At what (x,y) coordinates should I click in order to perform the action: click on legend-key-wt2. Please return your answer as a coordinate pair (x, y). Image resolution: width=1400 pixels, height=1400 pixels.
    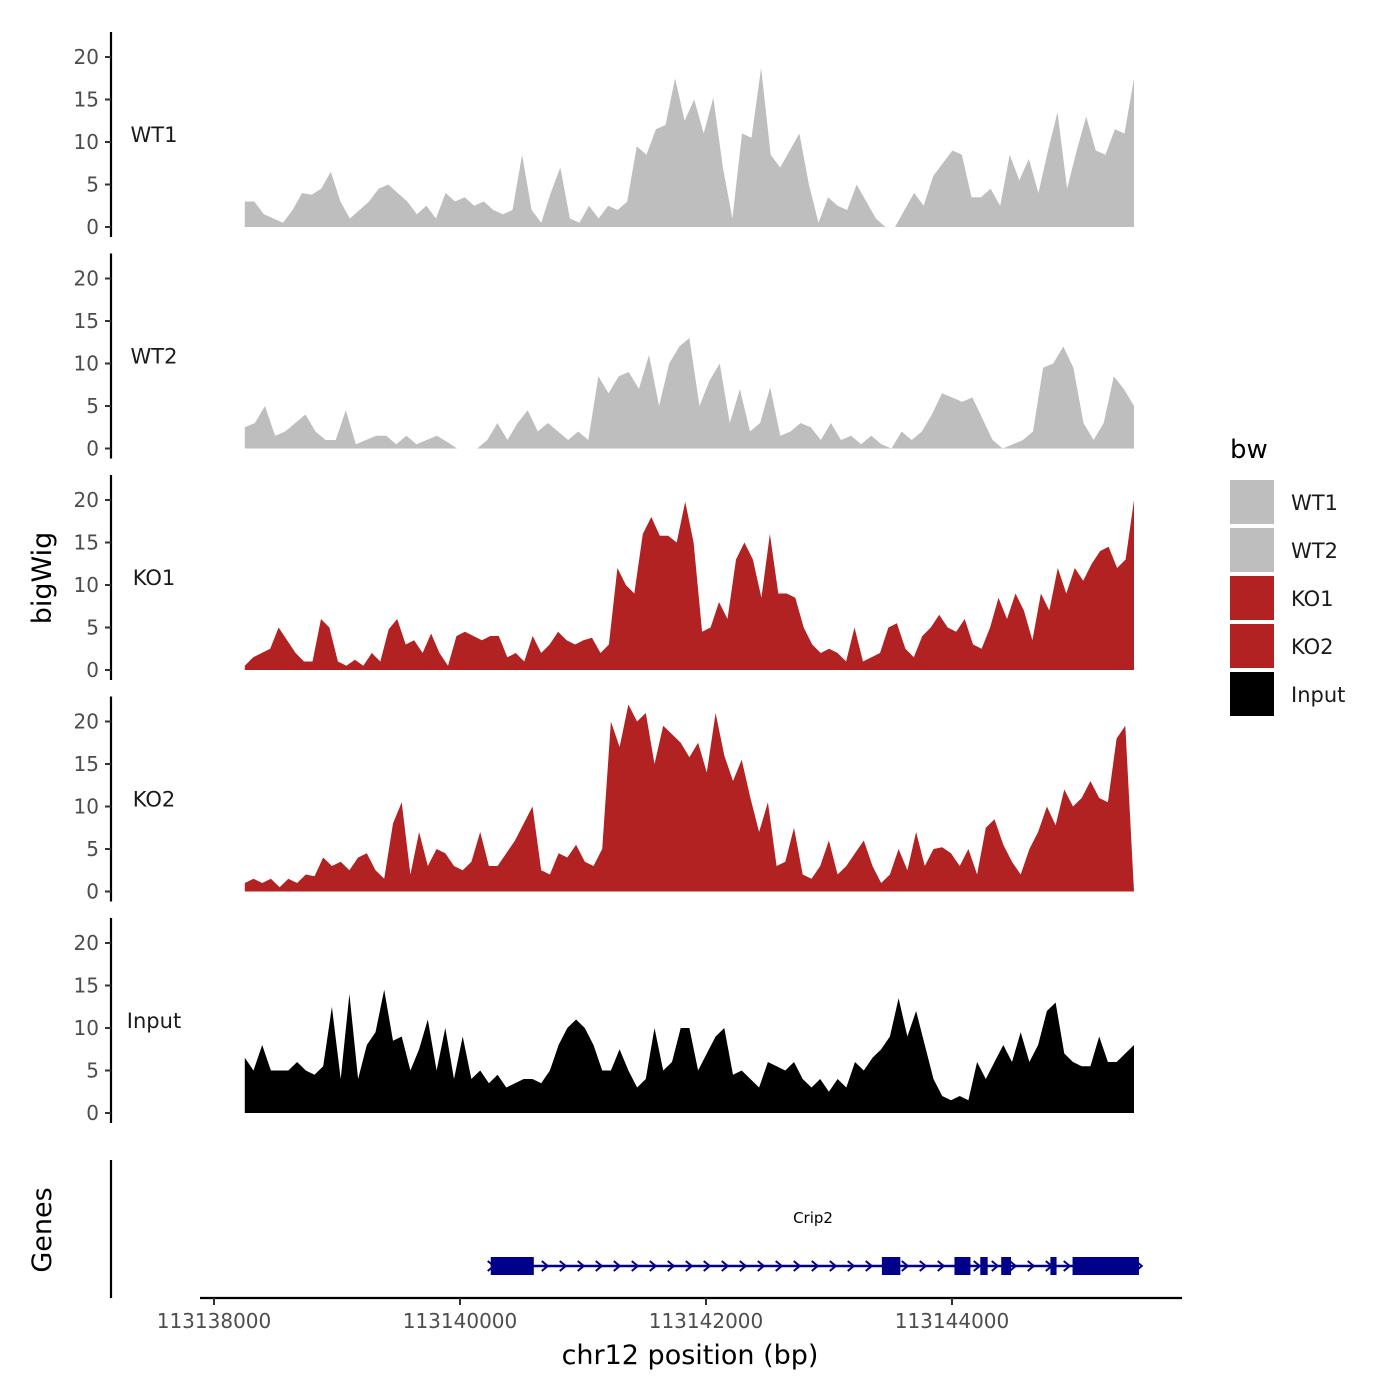
    Looking at the image, I should click on (1252, 550).